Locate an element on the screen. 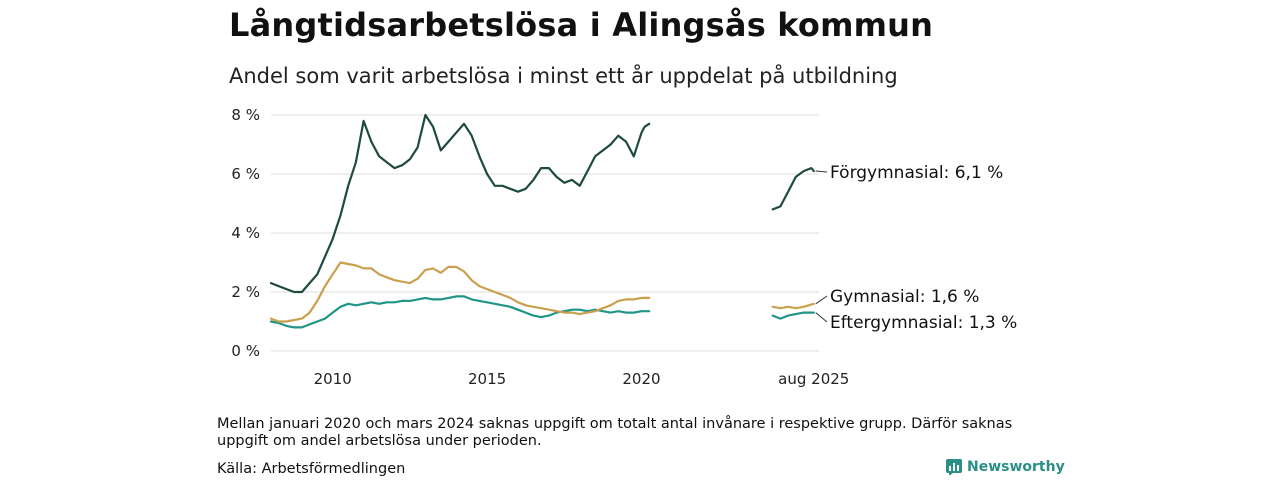 The height and width of the screenshot is (480, 1280). newsworthy-logo-icon is located at coordinates (954, 467).